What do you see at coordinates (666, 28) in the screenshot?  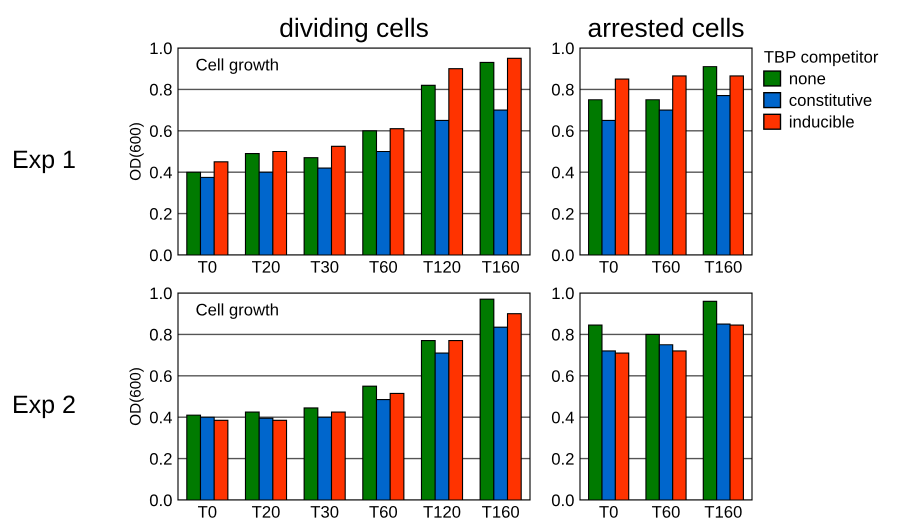 I see `chart-title: arrested cells` at bounding box center [666, 28].